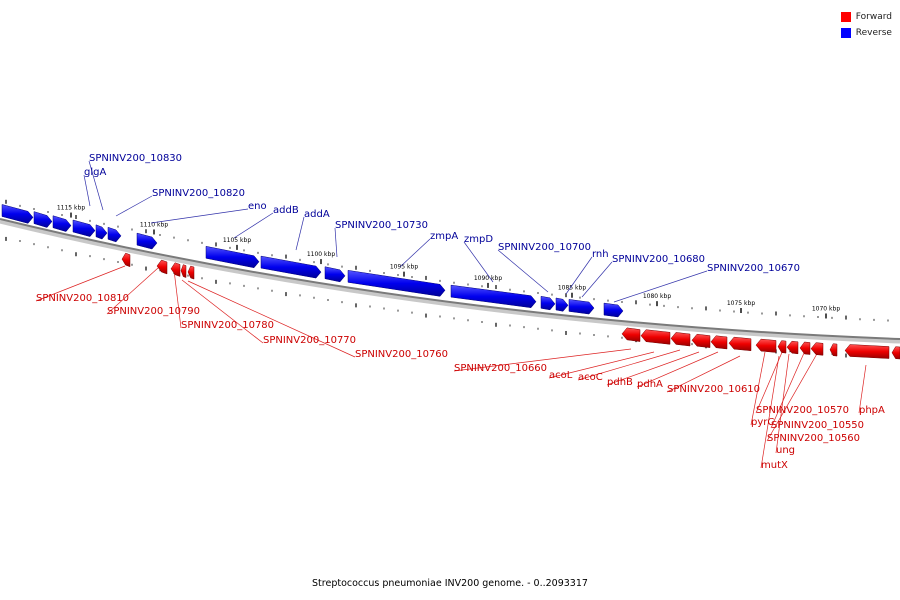 Image resolution: width=900 pixels, height=600 pixels. I want to click on gene-label-spninv200-10560: SPNINV200_10560, so click(813, 438).